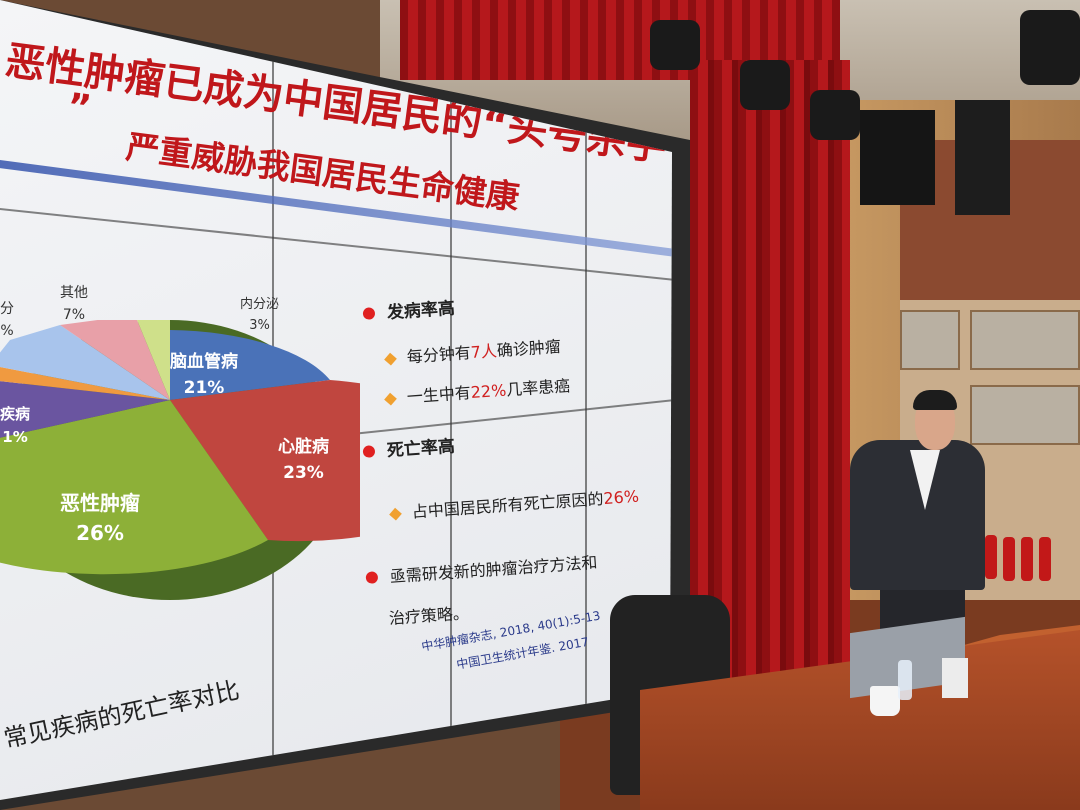  I want to click on red-curtain, so click(770, 370).